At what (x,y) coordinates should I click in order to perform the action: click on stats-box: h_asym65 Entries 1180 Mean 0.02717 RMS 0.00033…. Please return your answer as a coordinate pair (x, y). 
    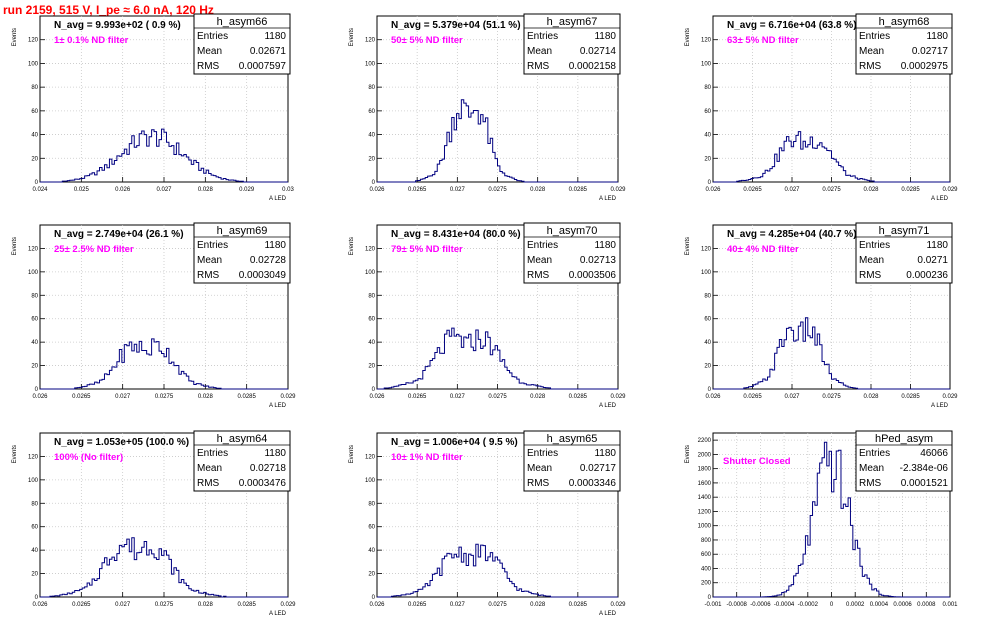
    Looking at the image, I should click on (572, 461).